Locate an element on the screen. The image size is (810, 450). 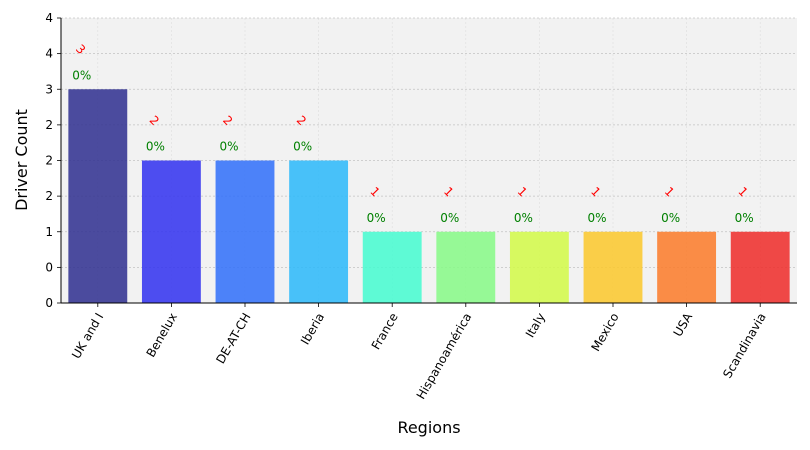
x-tick-label: USA is located at coordinates (683, 324).